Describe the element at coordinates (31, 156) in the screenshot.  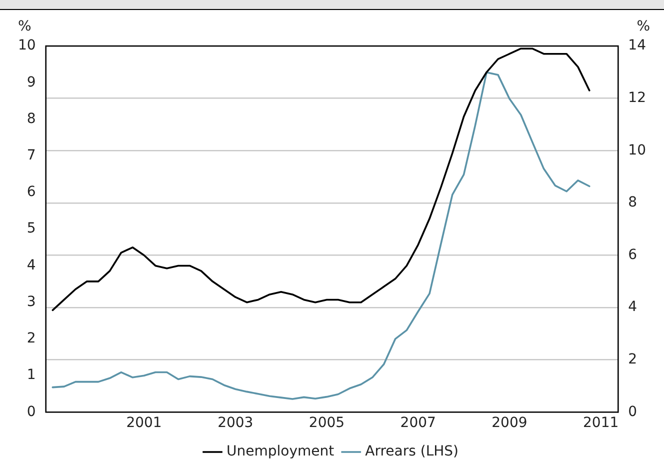
I see `y-tick-label: 7` at that location.